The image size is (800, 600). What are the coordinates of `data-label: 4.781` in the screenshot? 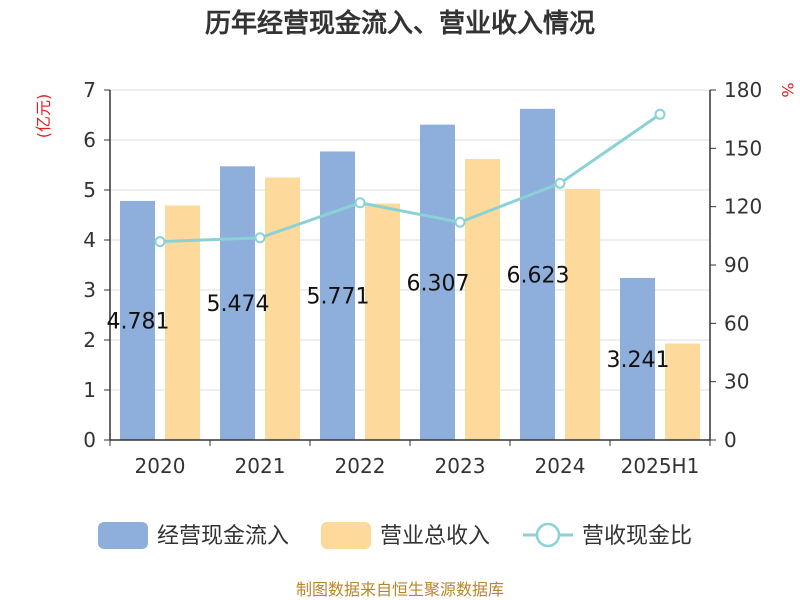 It's located at (138, 321).